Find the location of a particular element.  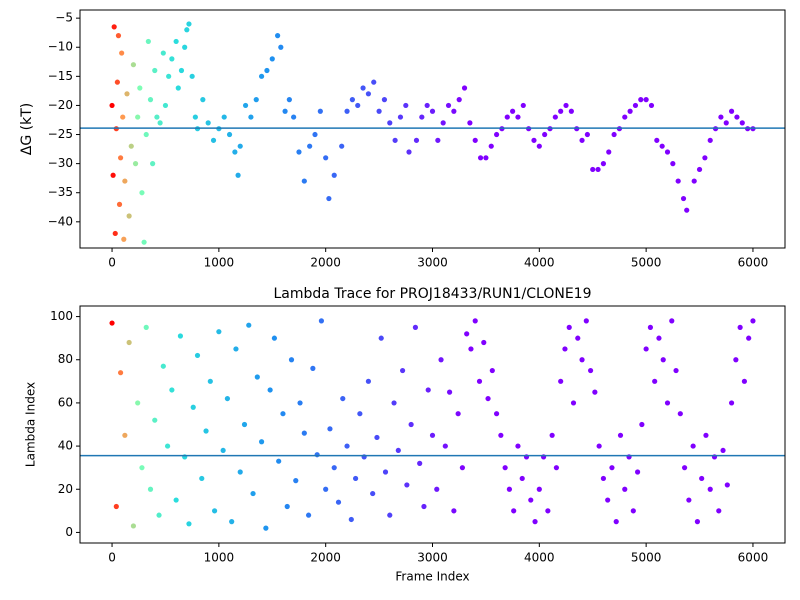

x-tick-label: 1000 is located at coordinates (219, 263).